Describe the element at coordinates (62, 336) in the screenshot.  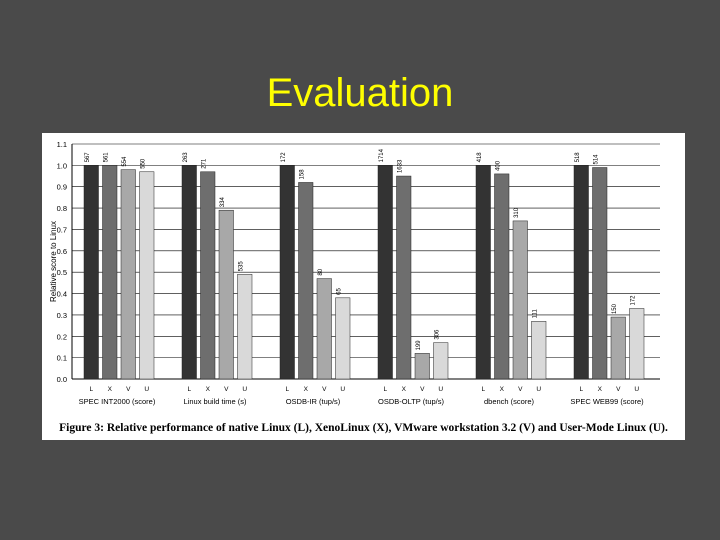
I see `y-tick-label: 0.2` at that location.